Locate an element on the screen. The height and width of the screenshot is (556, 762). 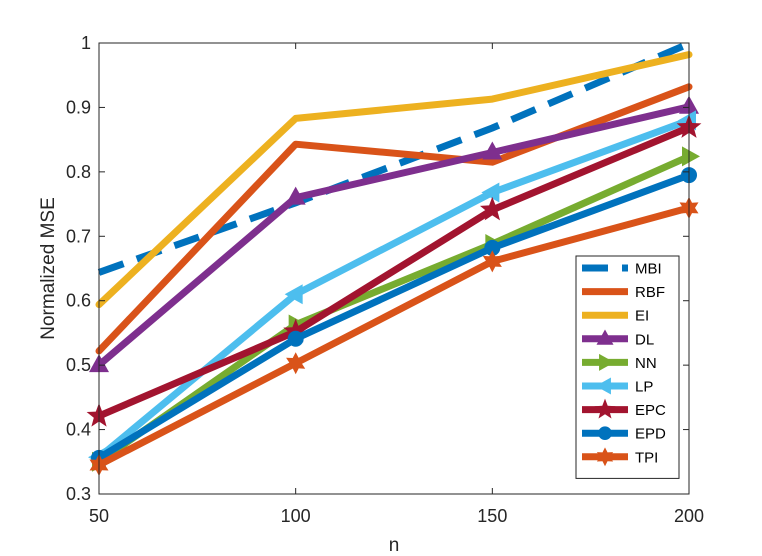
x-tick-label: 100 is located at coordinates (296, 516).